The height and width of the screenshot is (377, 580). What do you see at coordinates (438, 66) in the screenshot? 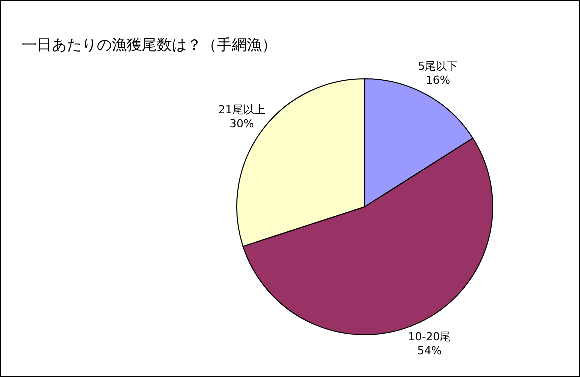
I see `slice-label: 5尾以下` at bounding box center [438, 66].